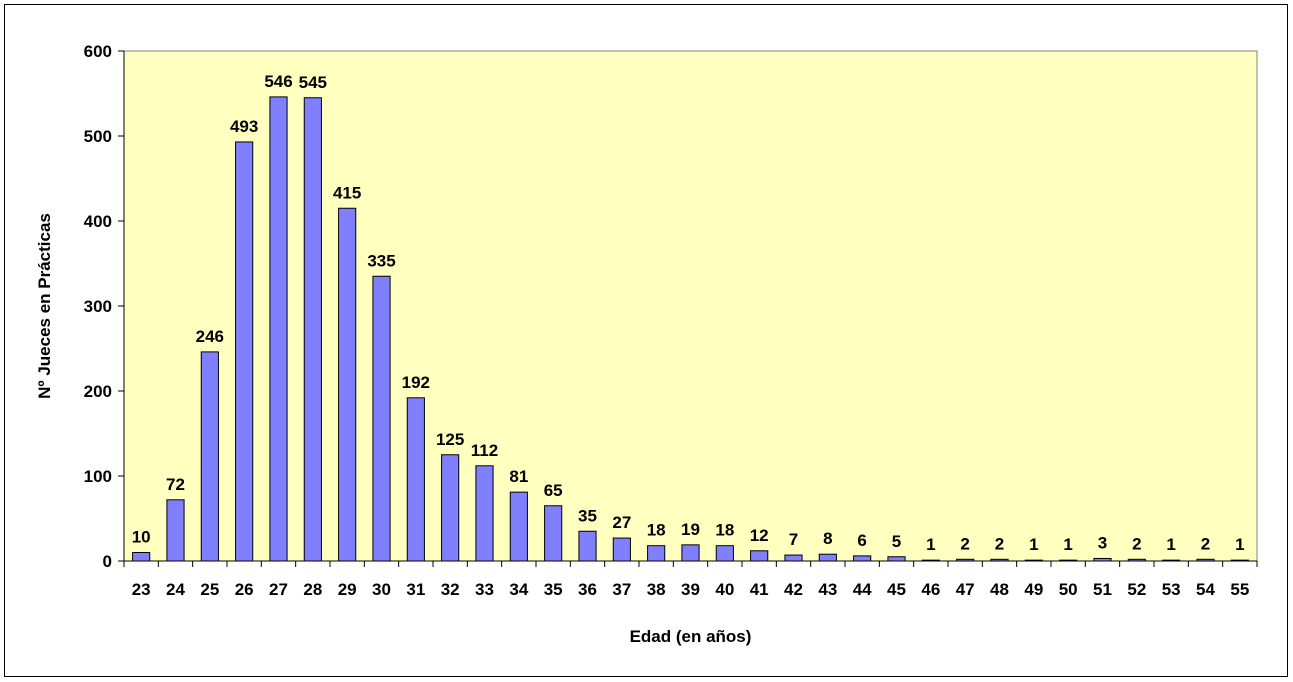 This screenshot has height=682, width=1293. Describe the element at coordinates (313, 82) in the screenshot. I see `data-label-28: 545` at that location.